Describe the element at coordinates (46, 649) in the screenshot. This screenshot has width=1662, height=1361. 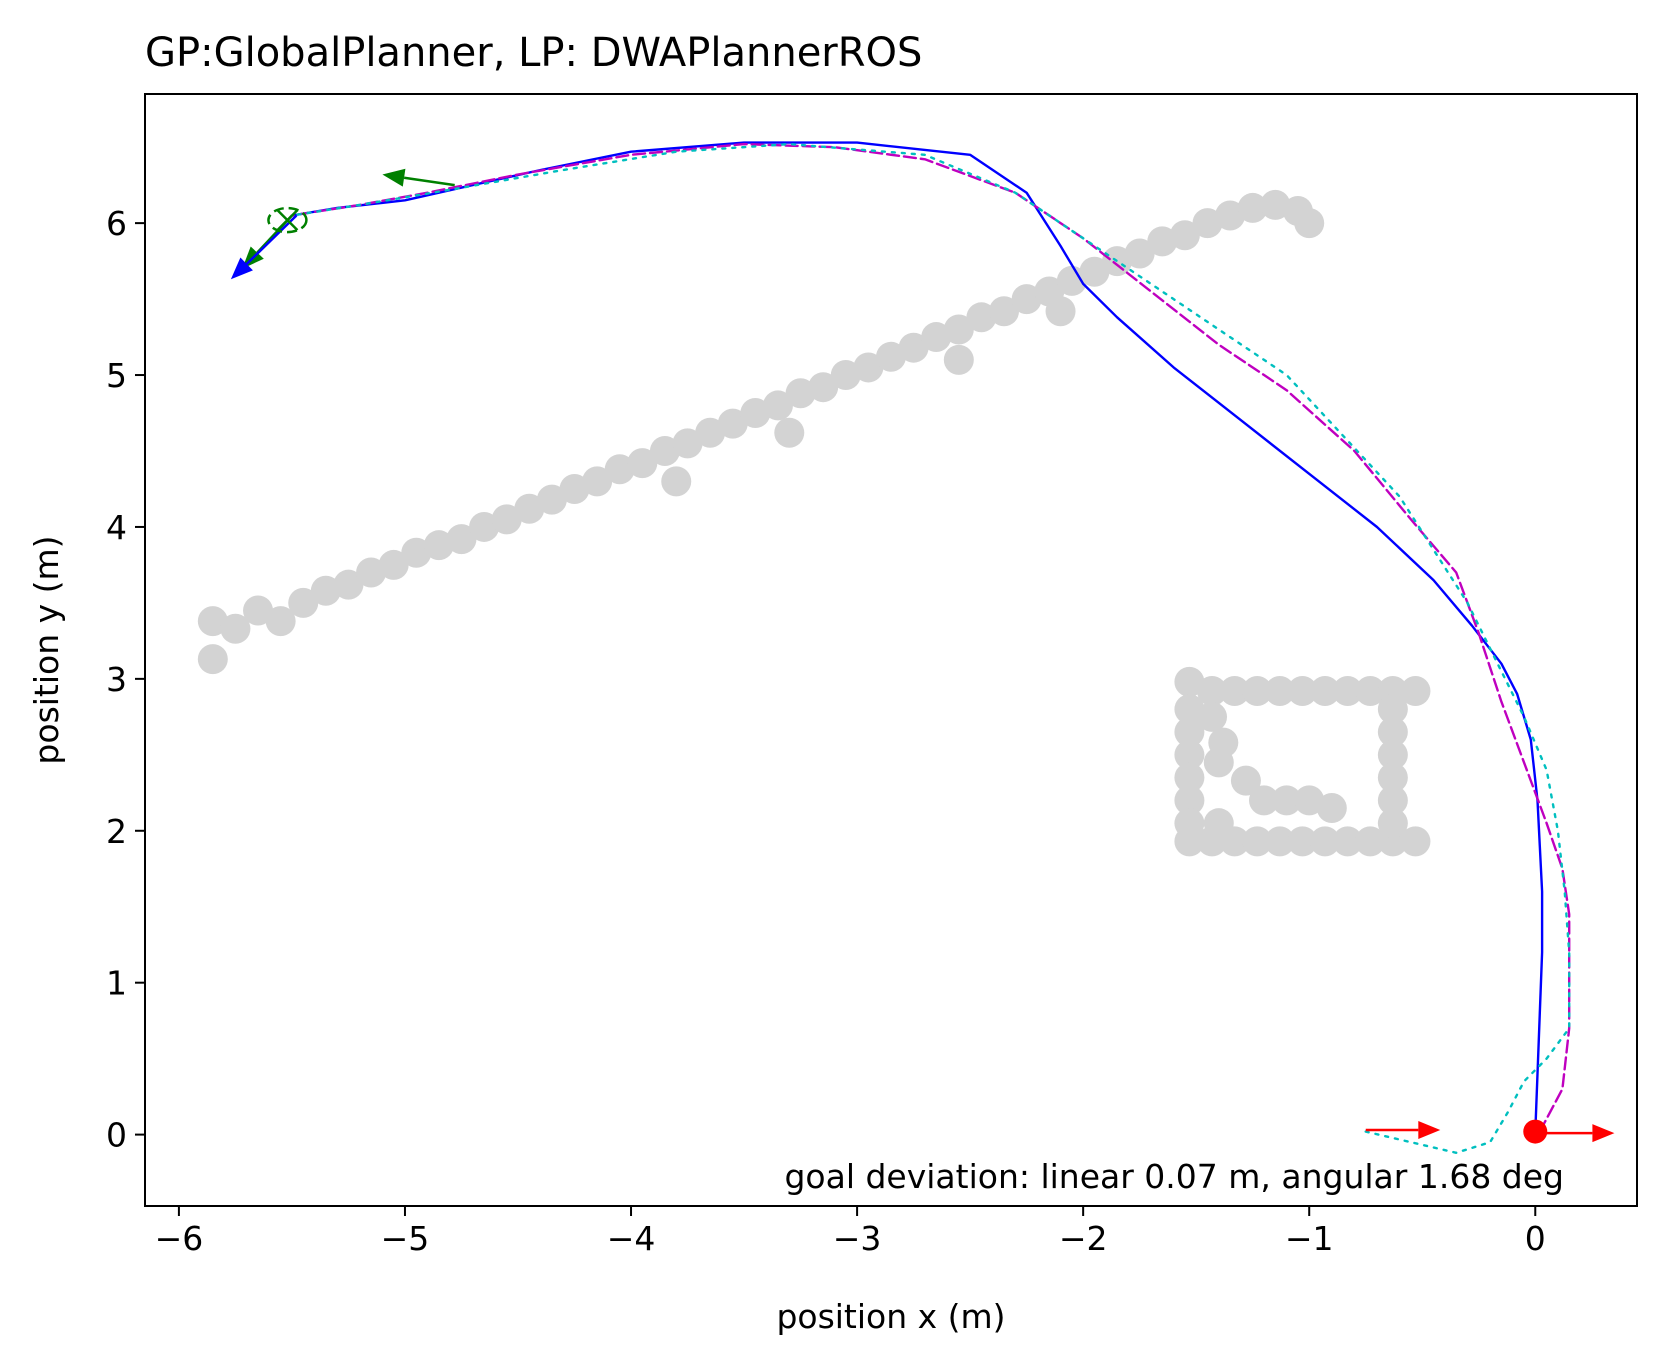
I see `y-axis-label: position y (m)` at that location.